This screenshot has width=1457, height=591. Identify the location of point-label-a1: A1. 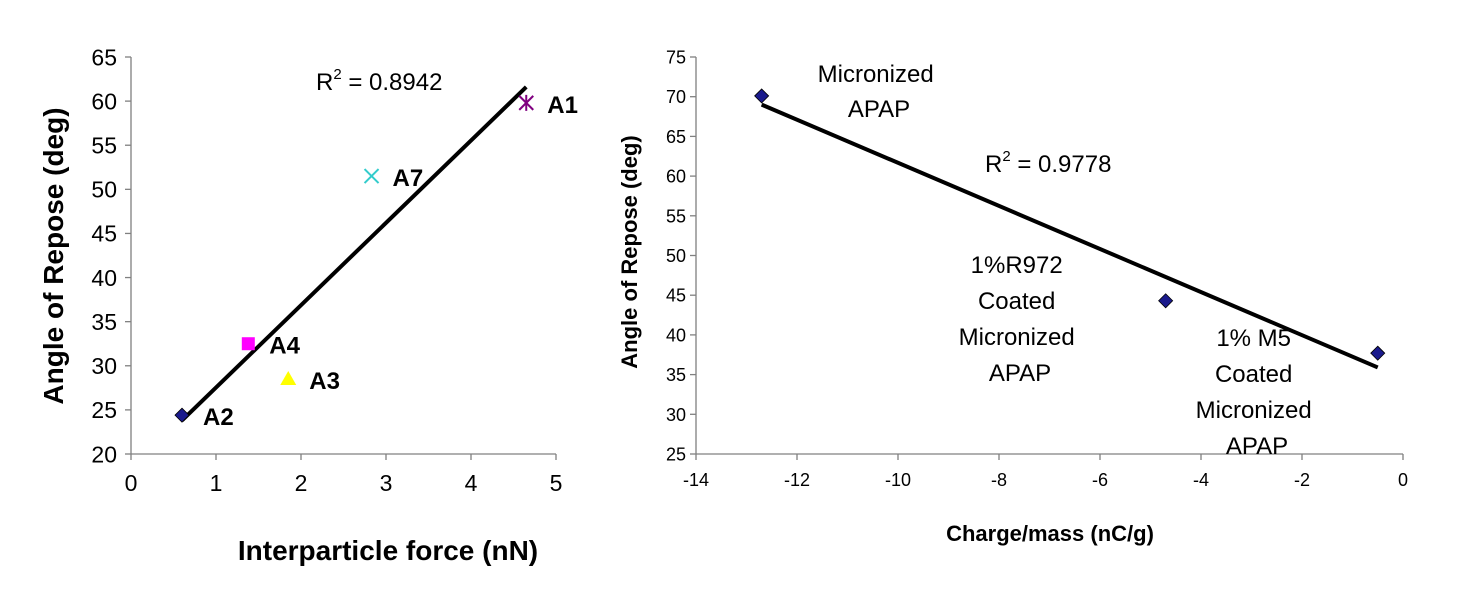
(562, 105).